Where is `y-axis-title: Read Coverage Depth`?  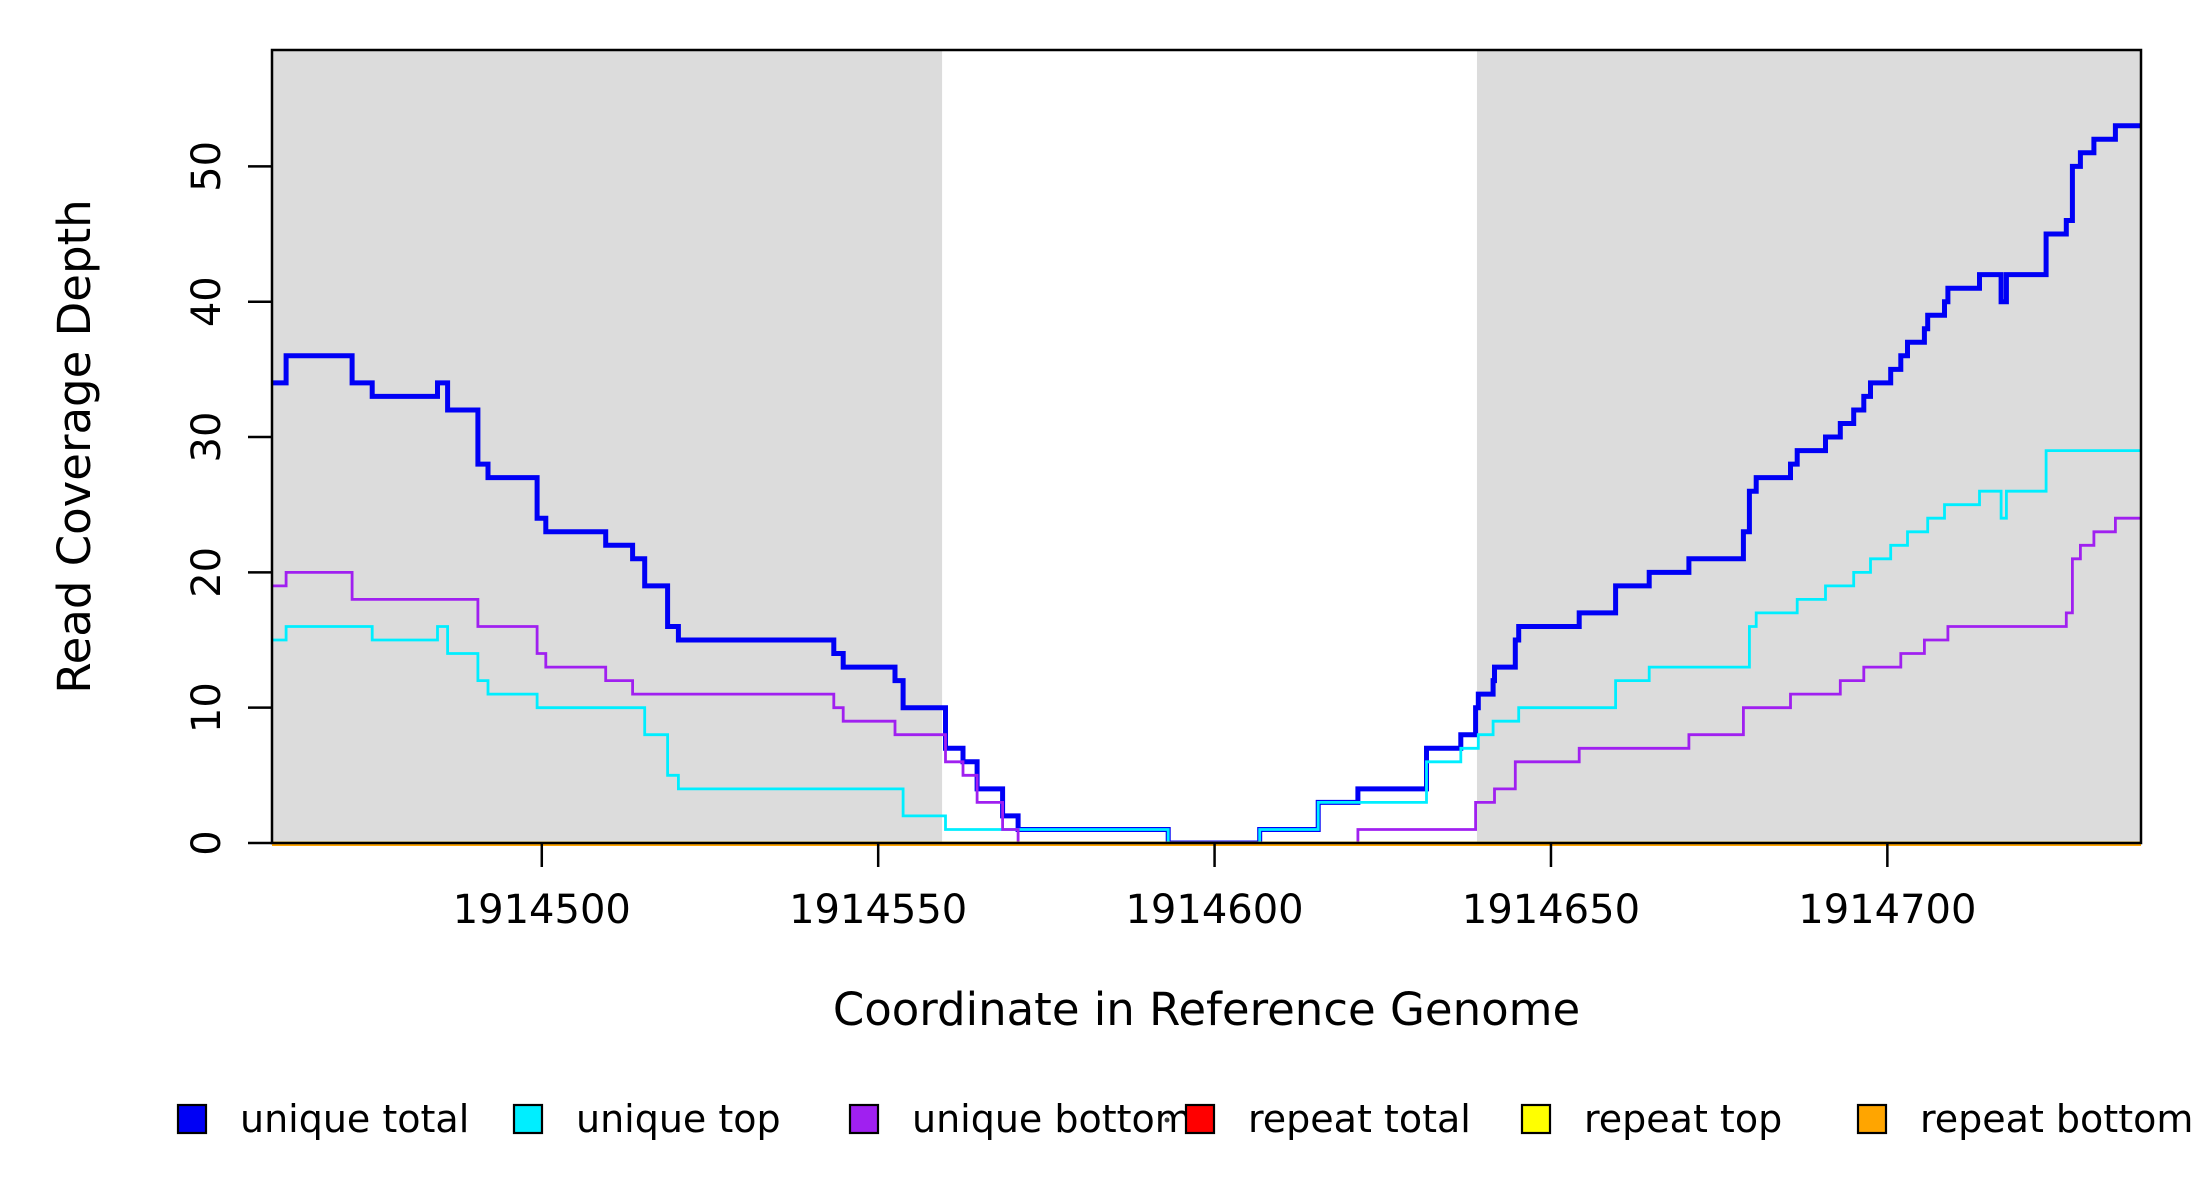
y-axis-title: Read Coverage Depth is located at coordinates (74, 446).